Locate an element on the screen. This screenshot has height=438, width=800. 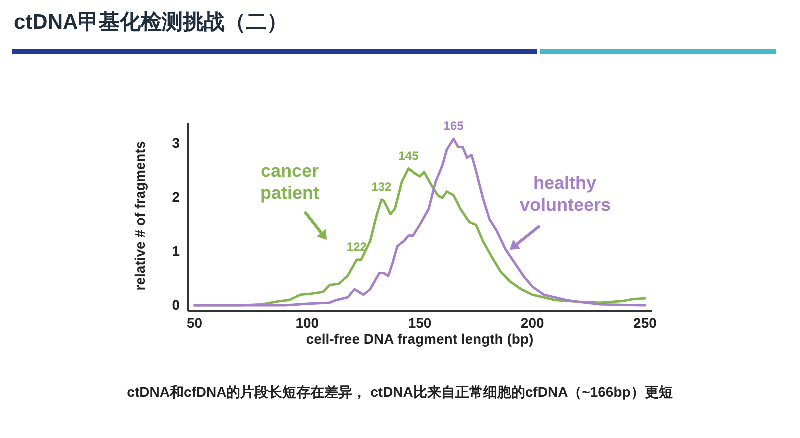
xlabel: cell-free DNA fragment length (bp) is located at coordinates (420, 339).